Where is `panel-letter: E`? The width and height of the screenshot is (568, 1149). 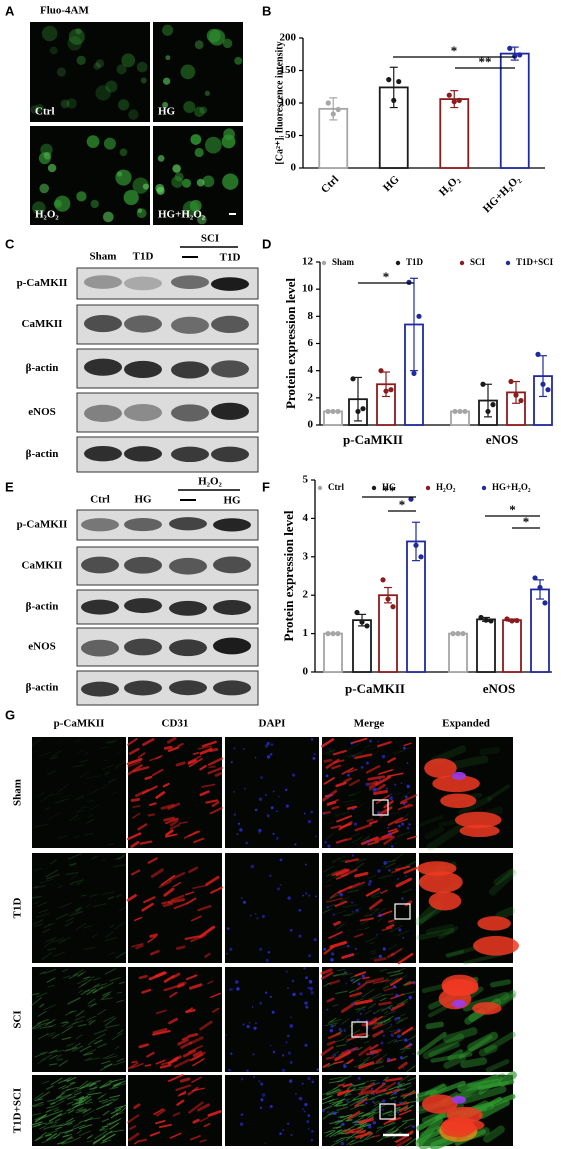
panel-letter: E is located at coordinates (9, 486).